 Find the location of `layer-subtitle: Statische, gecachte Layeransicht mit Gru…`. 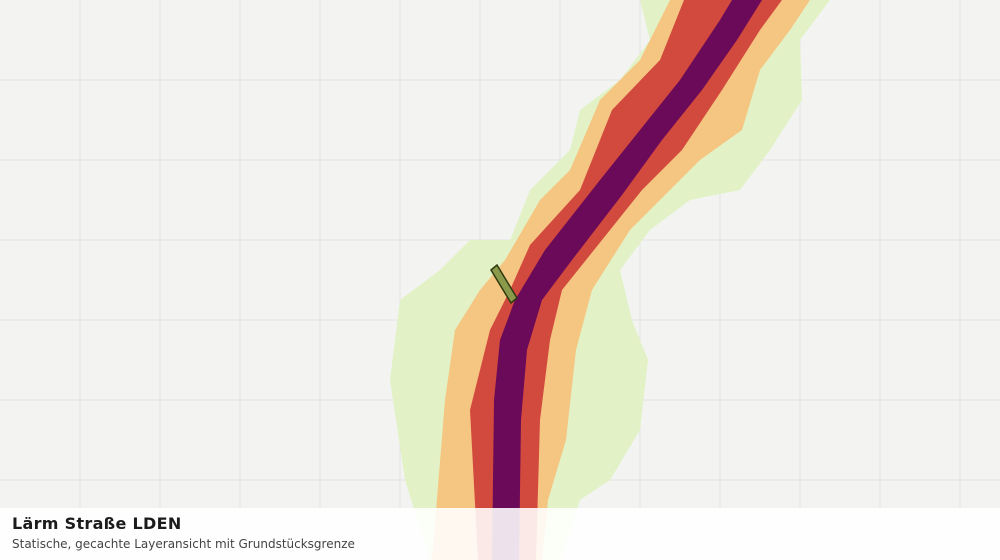

layer-subtitle: Statische, gecachte Layeransicht mit Gru… is located at coordinates (183, 544).